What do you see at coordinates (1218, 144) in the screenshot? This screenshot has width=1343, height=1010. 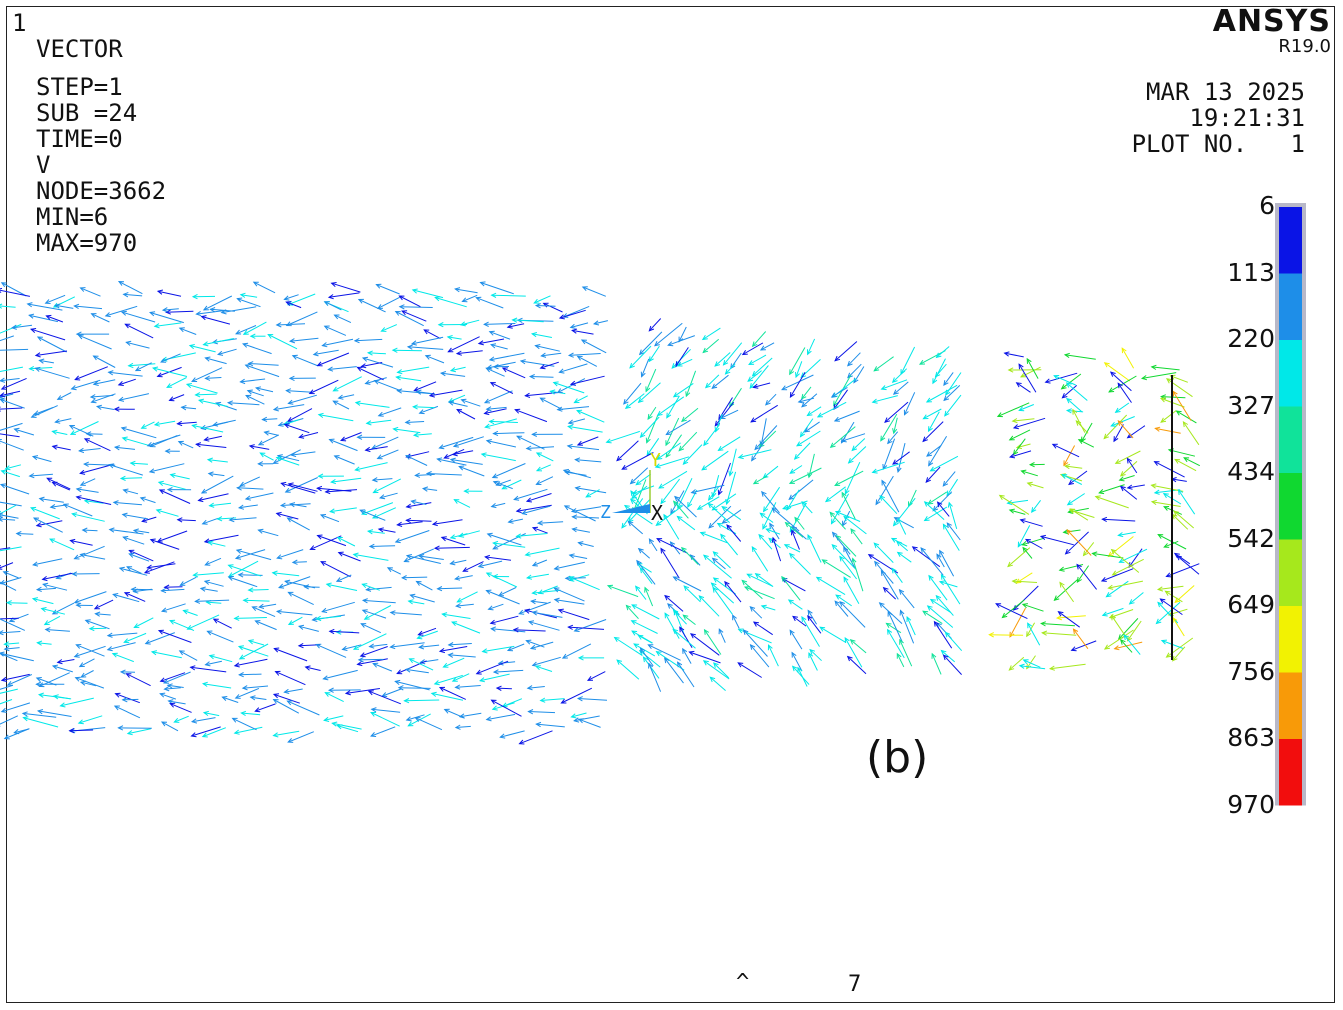 I see `plot-number: PLOT NO. 1` at bounding box center [1218, 144].